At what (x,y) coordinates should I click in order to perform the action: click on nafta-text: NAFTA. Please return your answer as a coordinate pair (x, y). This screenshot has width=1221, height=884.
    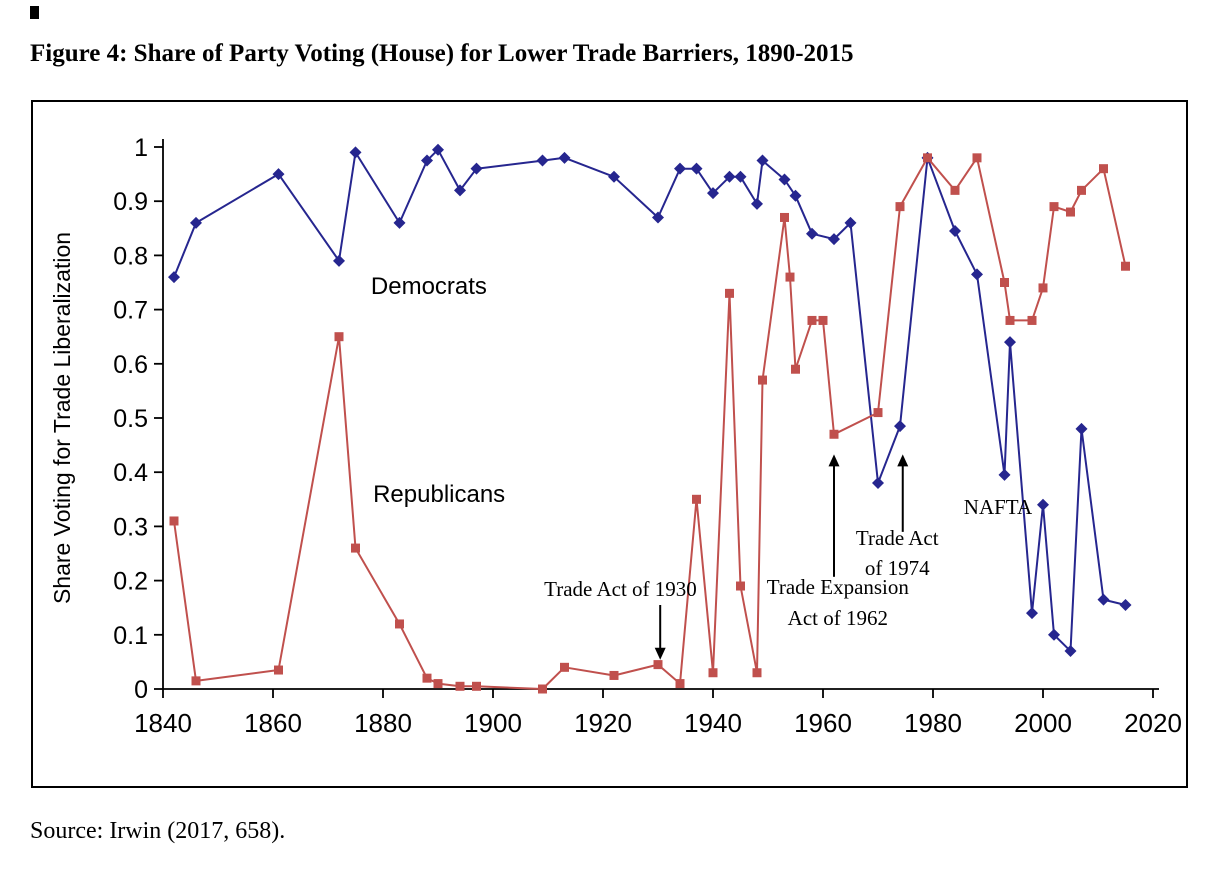
    Looking at the image, I should click on (998, 507).